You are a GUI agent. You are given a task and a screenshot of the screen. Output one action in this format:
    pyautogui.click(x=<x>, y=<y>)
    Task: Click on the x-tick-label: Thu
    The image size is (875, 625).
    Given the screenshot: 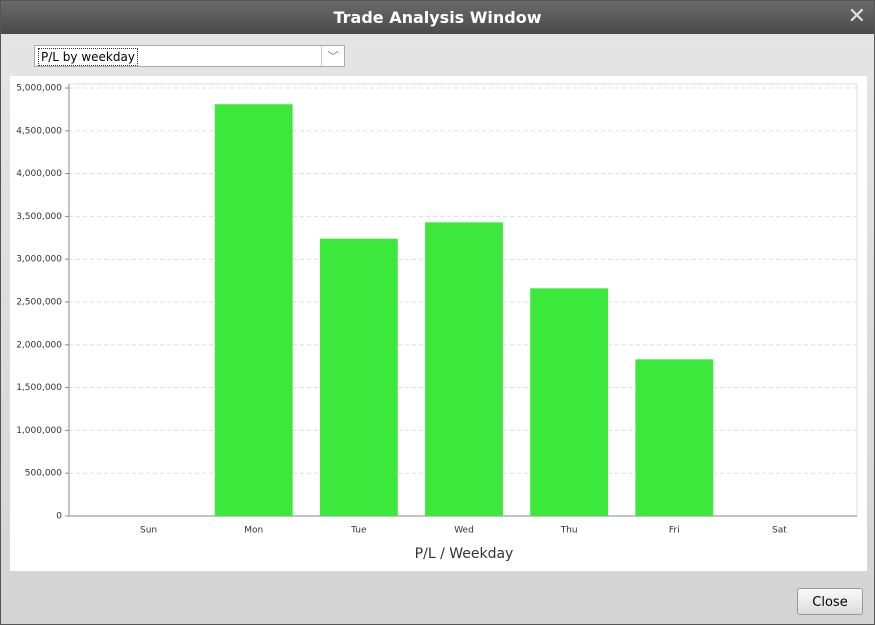 What is the action you would take?
    pyautogui.click(x=569, y=531)
    